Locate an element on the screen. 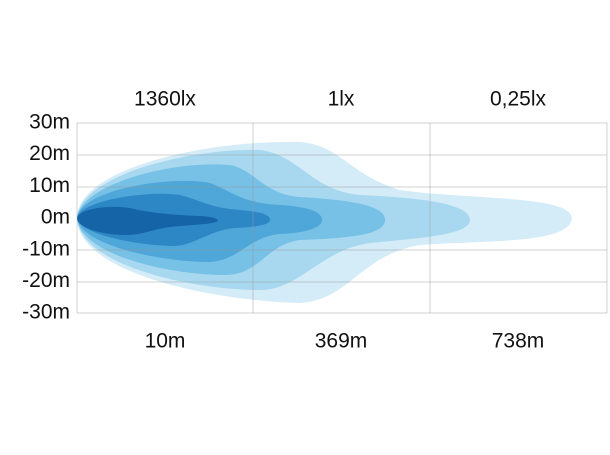 This screenshot has height=455, width=610. top-label: 1360lx is located at coordinates (165, 99).